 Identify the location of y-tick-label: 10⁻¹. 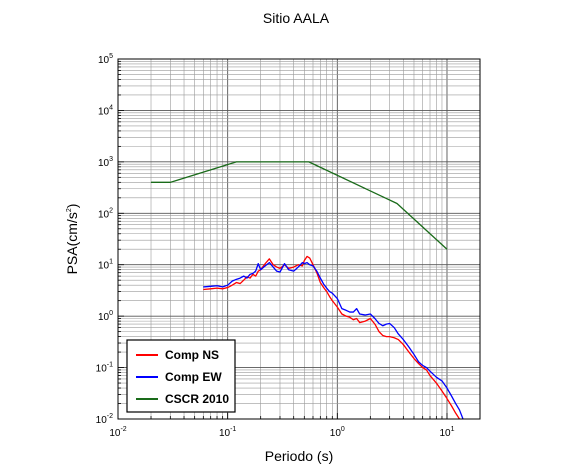
(104, 368).